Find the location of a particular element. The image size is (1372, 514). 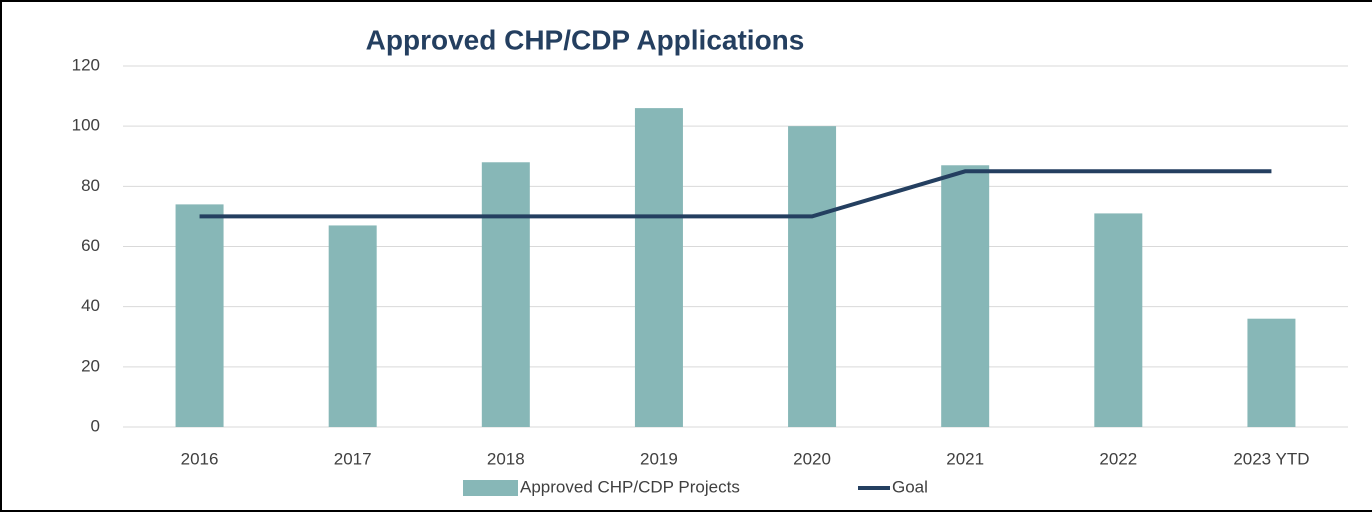

x-tick-label: 2016 is located at coordinates (200, 458).